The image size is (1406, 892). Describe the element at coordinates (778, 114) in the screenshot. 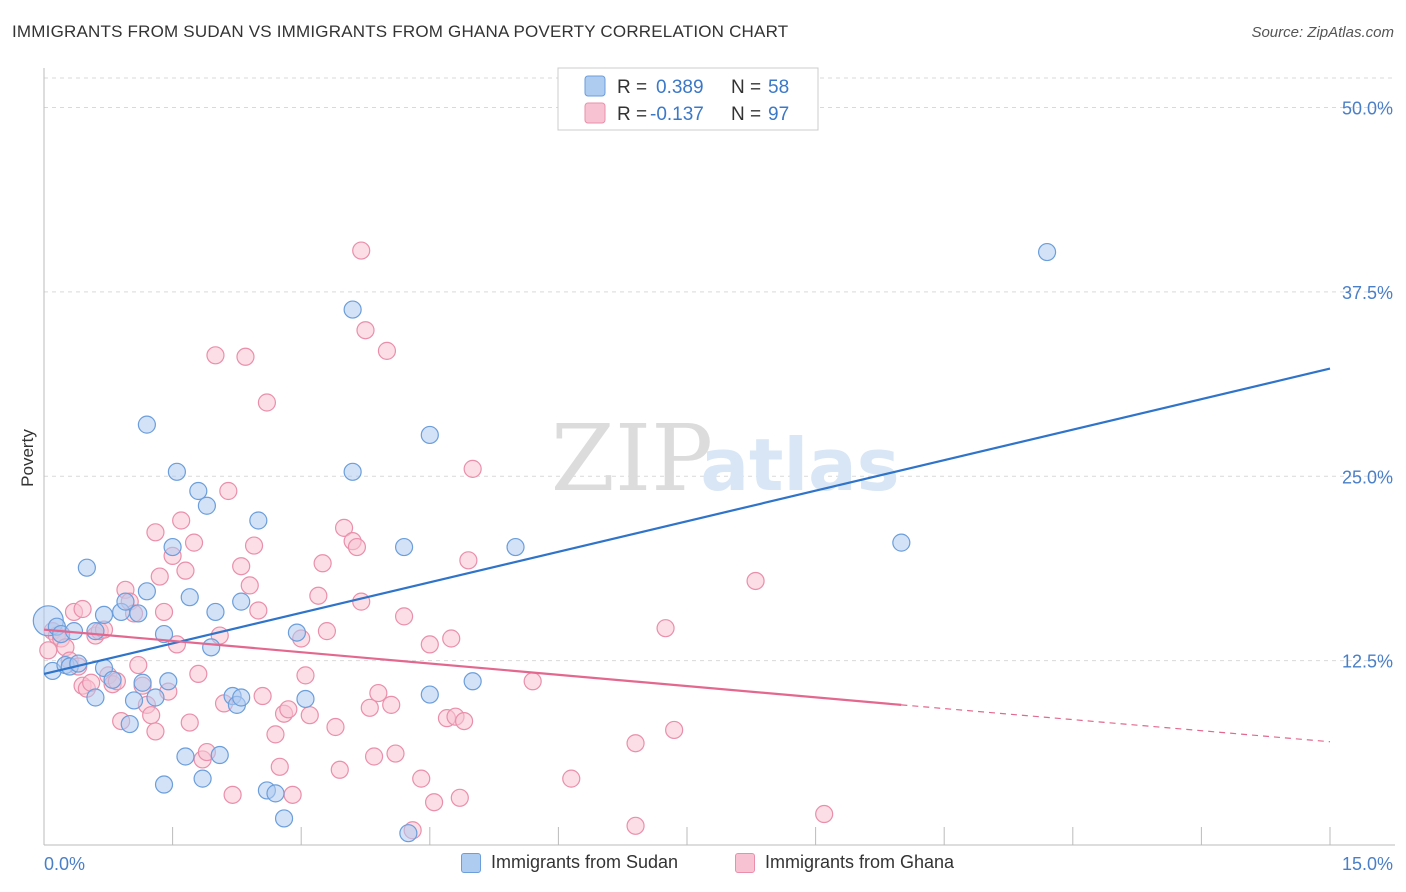

I see `legend-n-value-ghana: 97` at that location.